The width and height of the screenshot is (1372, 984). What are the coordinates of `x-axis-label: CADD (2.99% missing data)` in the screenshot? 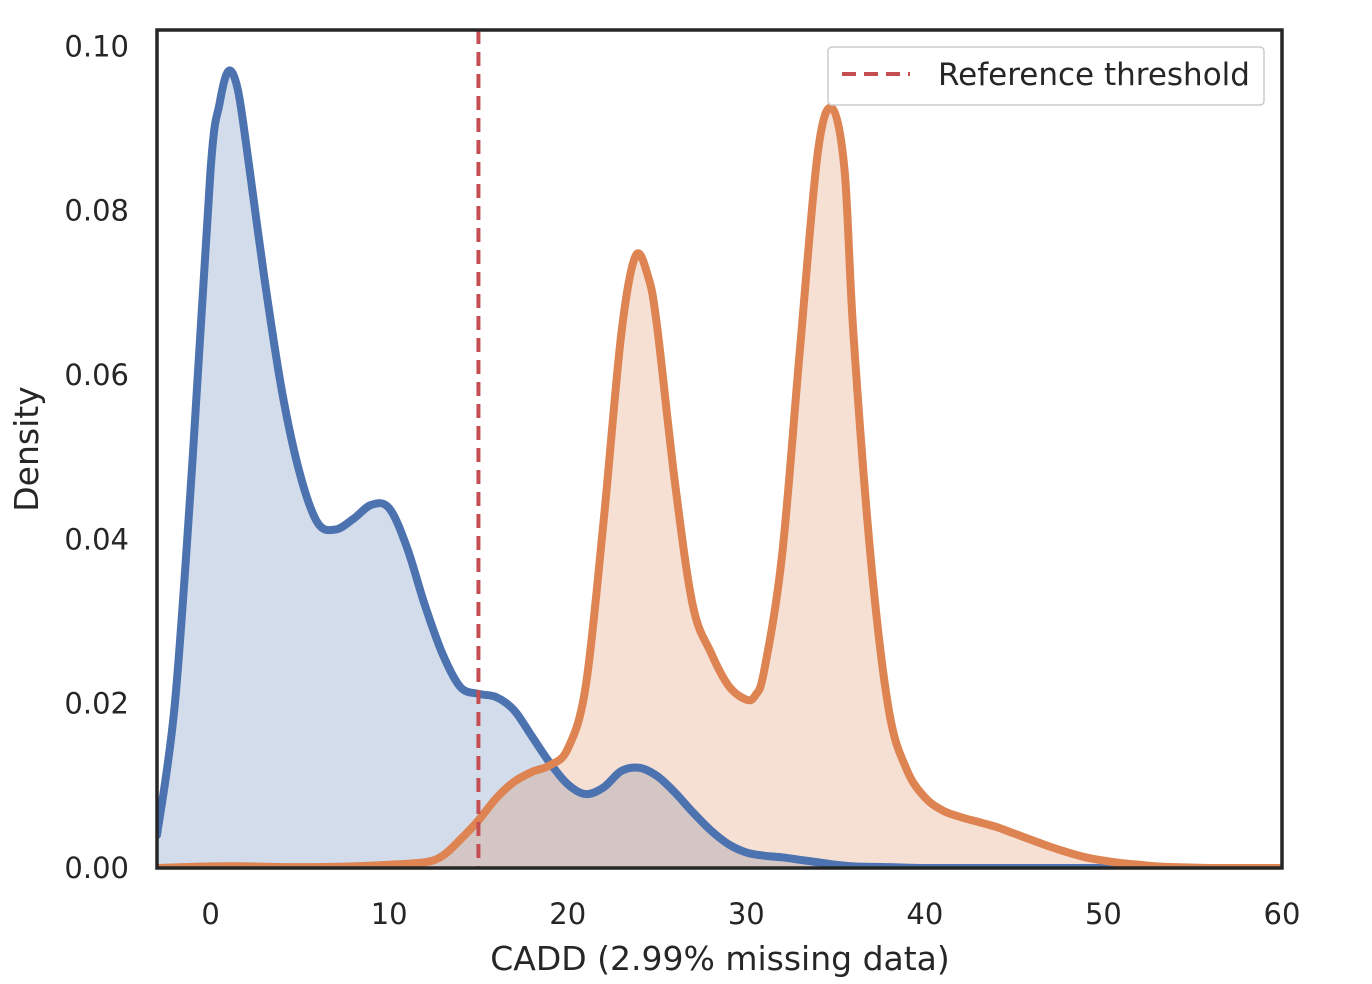 It's located at (720, 958).